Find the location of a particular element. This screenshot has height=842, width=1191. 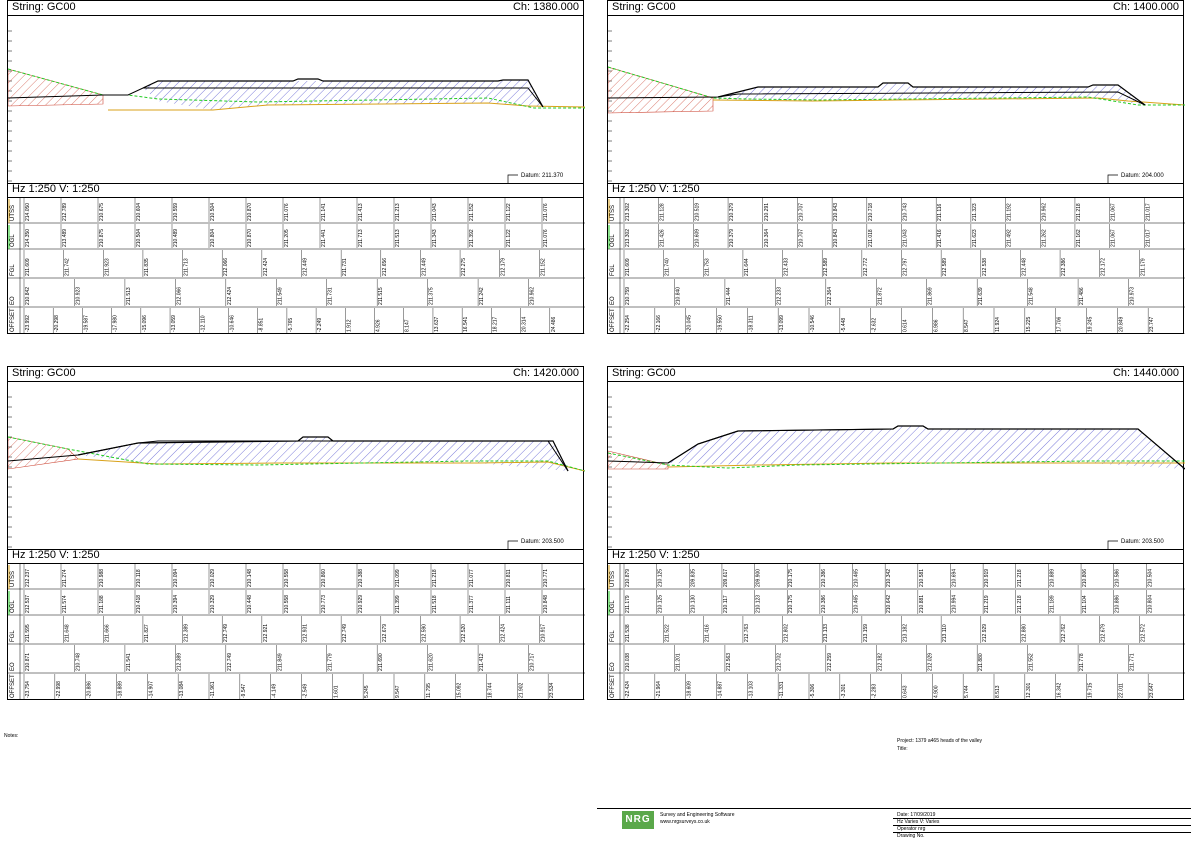

table-value: 212.763 is located at coordinates (747, 633).